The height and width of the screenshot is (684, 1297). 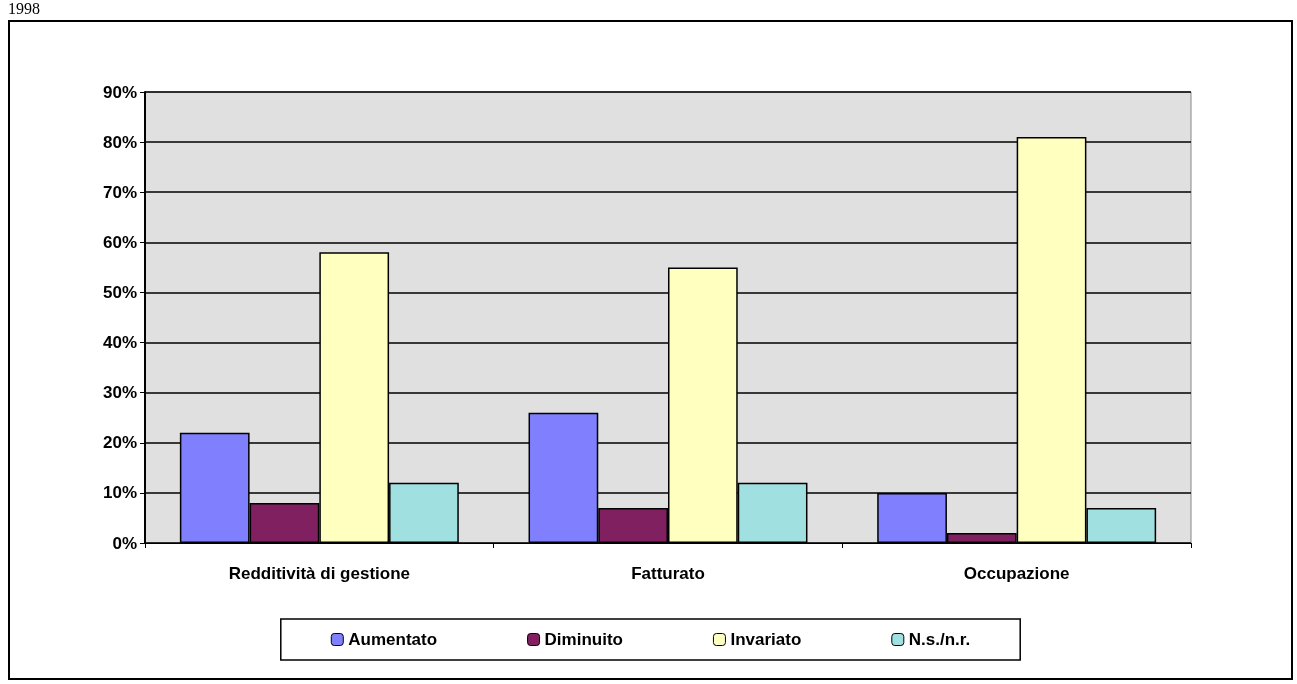 What do you see at coordinates (119, 443) in the screenshot?
I see `y-tick-label: 20%` at bounding box center [119, 443].